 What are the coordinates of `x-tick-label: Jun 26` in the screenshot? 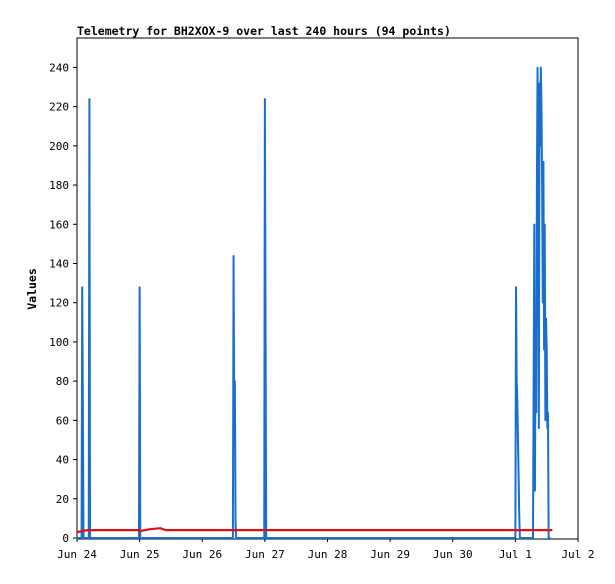 It's located at (202, 554).